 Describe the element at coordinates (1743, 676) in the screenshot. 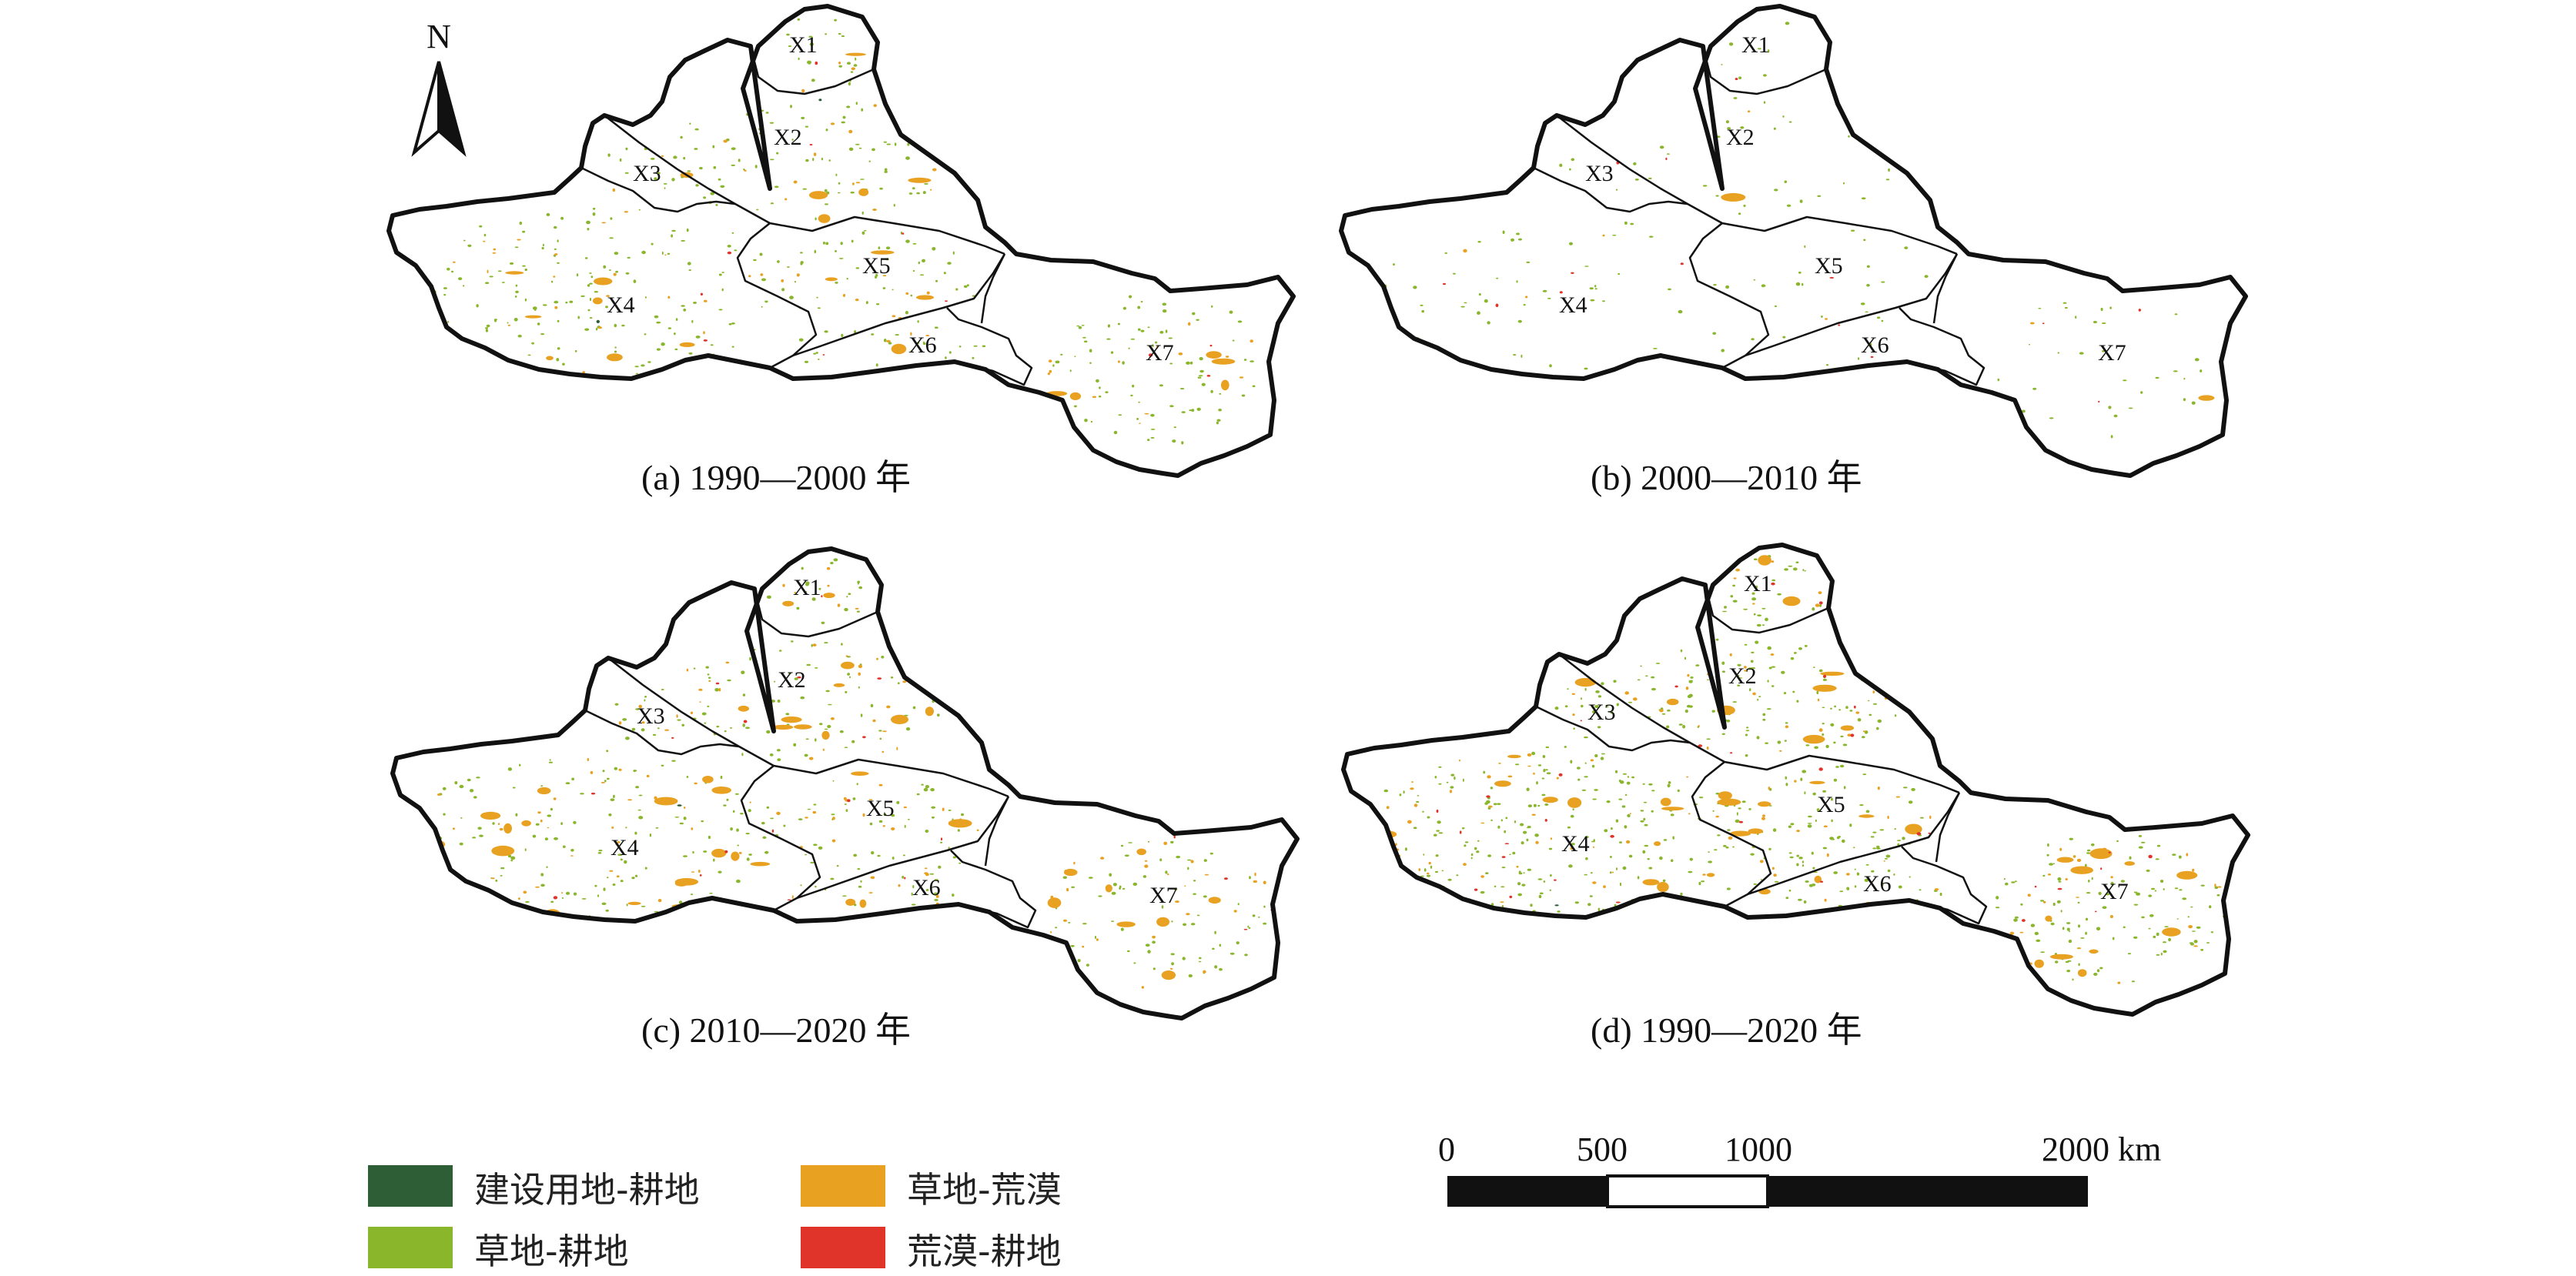

I see `region-label-x2: X2` at that location.